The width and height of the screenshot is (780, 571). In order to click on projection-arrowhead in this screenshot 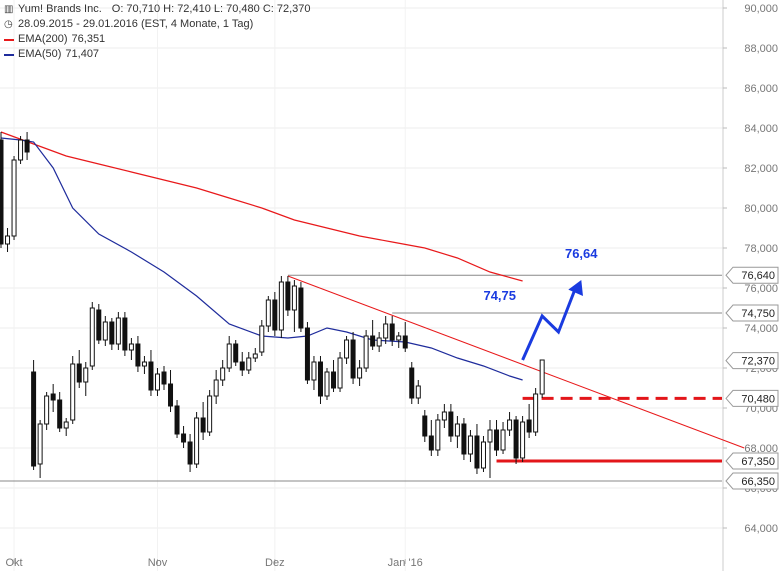, I will do `click(575, 288)`.